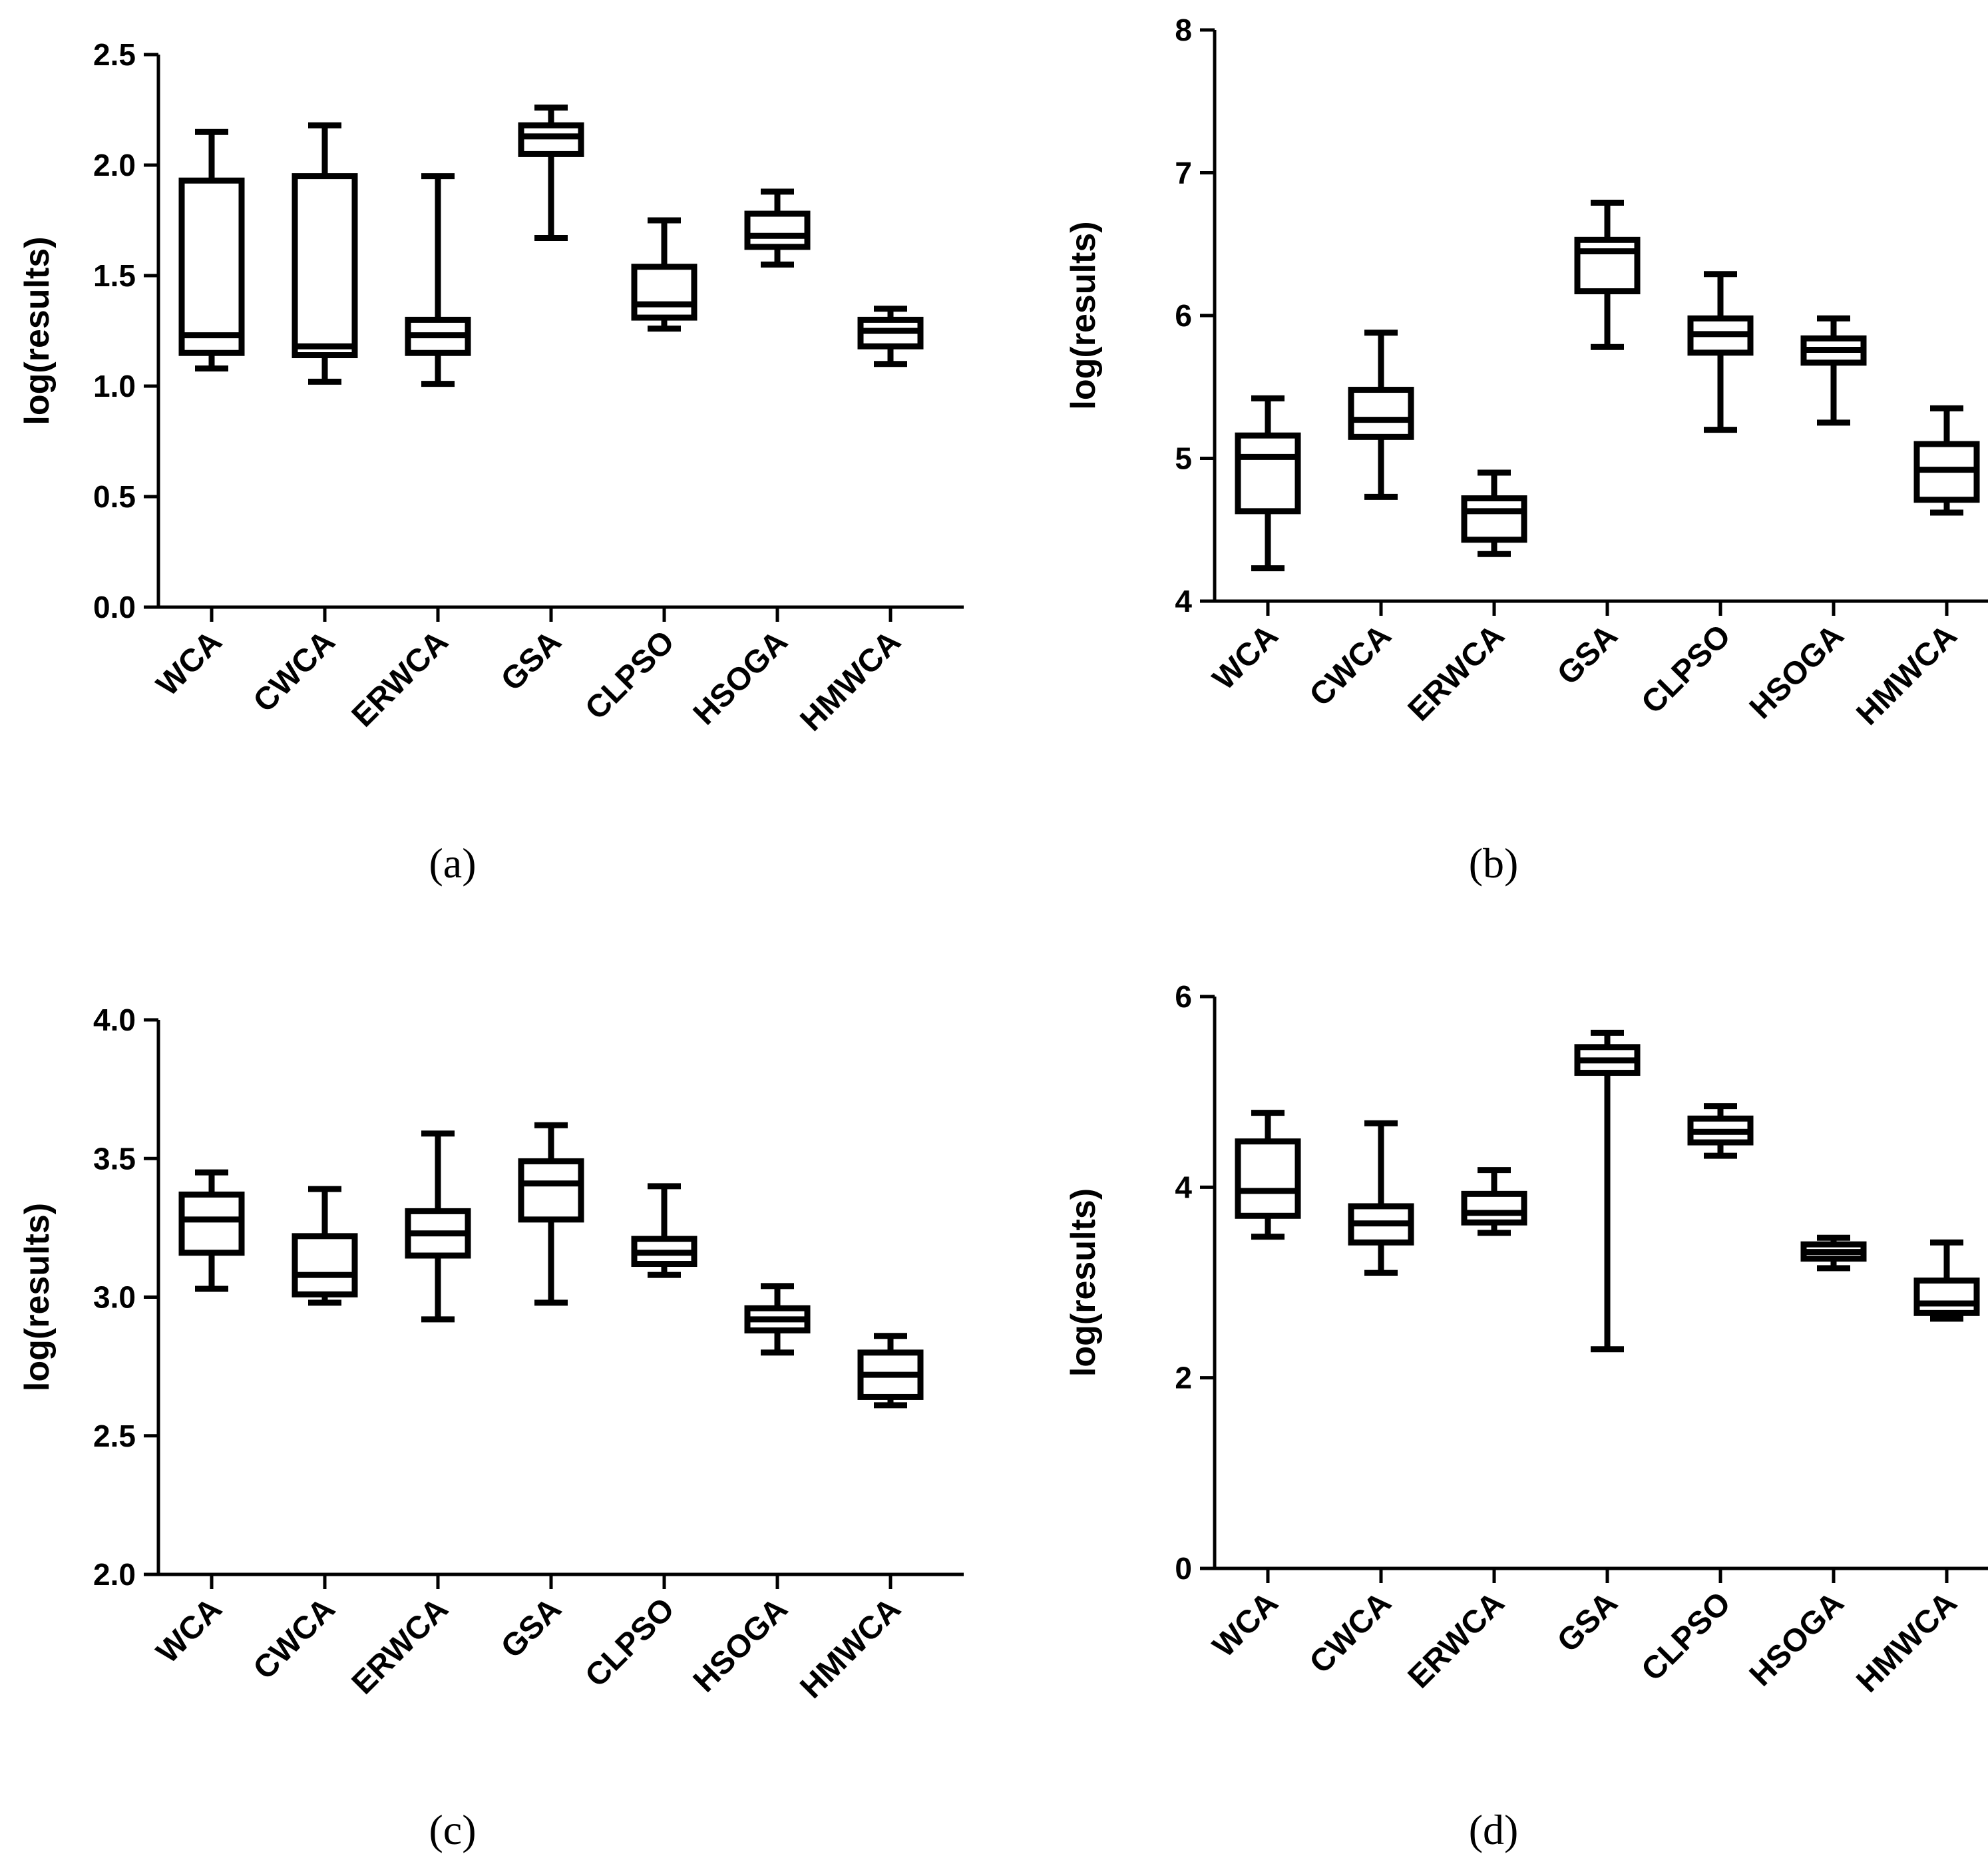 The height and width of the screenshot is (1862, 1988). Describe the element at coordinates (114, 496) in the screenshot. I see `y-tick-label: 0.5` at that location.